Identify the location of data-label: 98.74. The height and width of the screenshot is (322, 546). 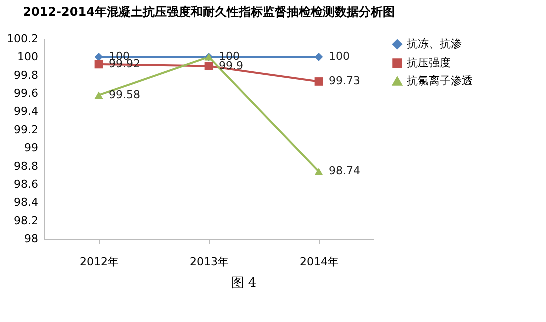
(344, 171).